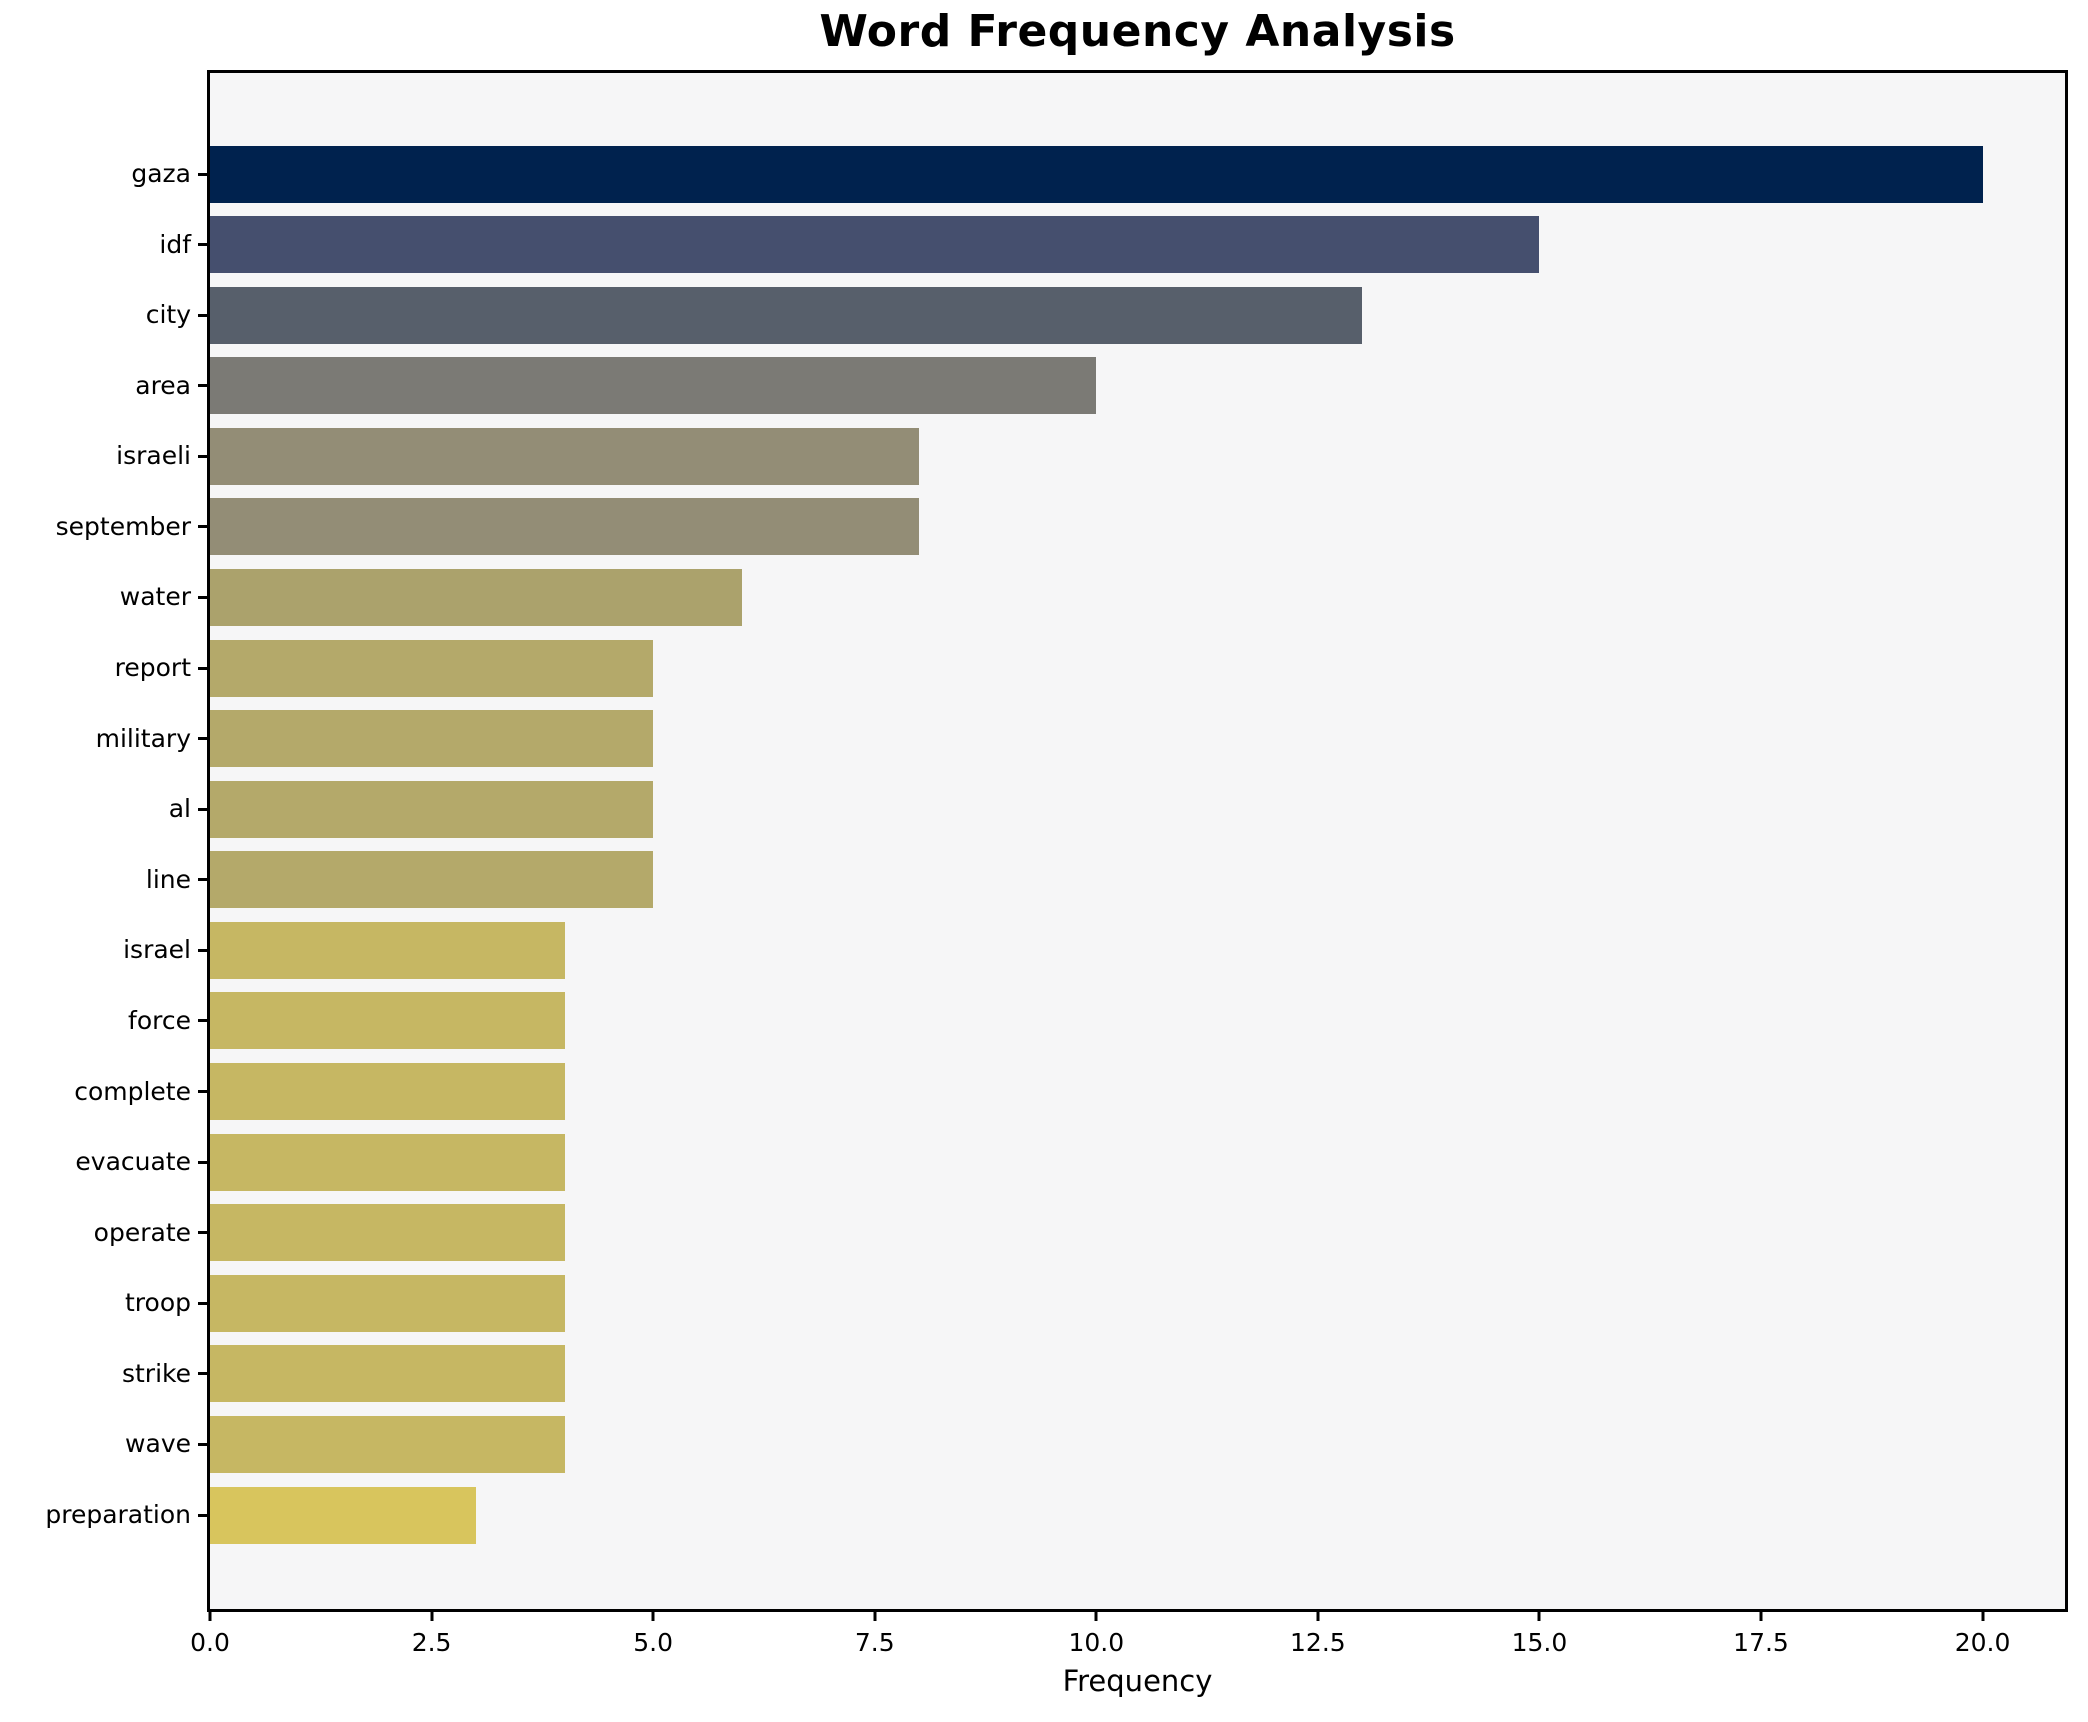 This screenshot has height=1722, width=2088. Describe the element at coordinates (152, 668) in the screenshot. I see `ytick-label-report: report` at that location.